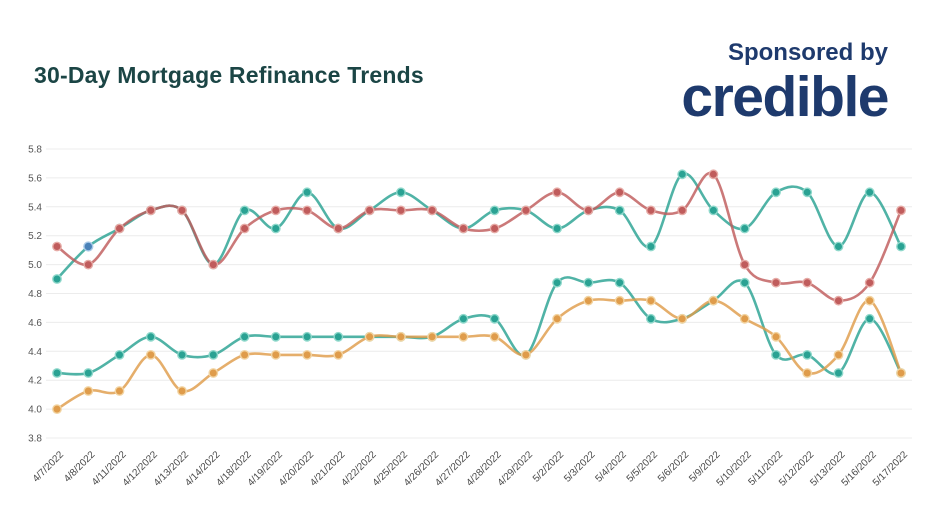  Describe the element at coordinates (35, 236) in the screenshot. I see `y-tick-label: 5.2` at that location.